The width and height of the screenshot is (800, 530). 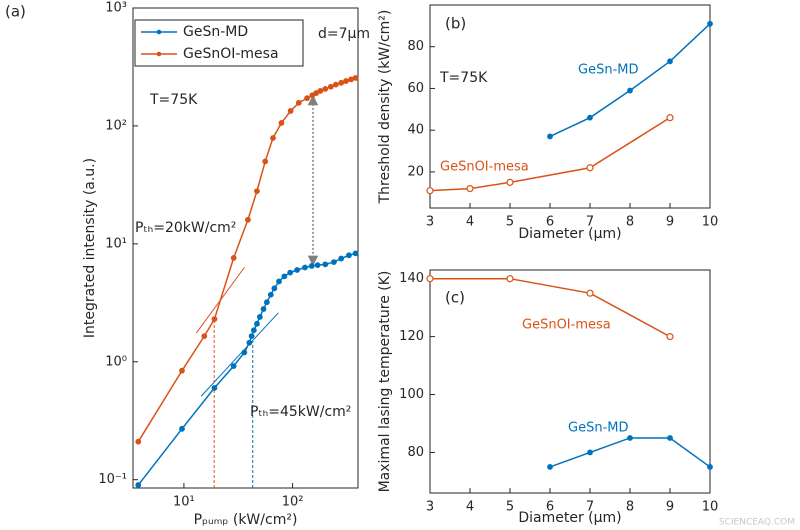 What do you see at coordinates (159, 32) in the screenshot?
I see `legend-marker` at bounding box center [159, 32].